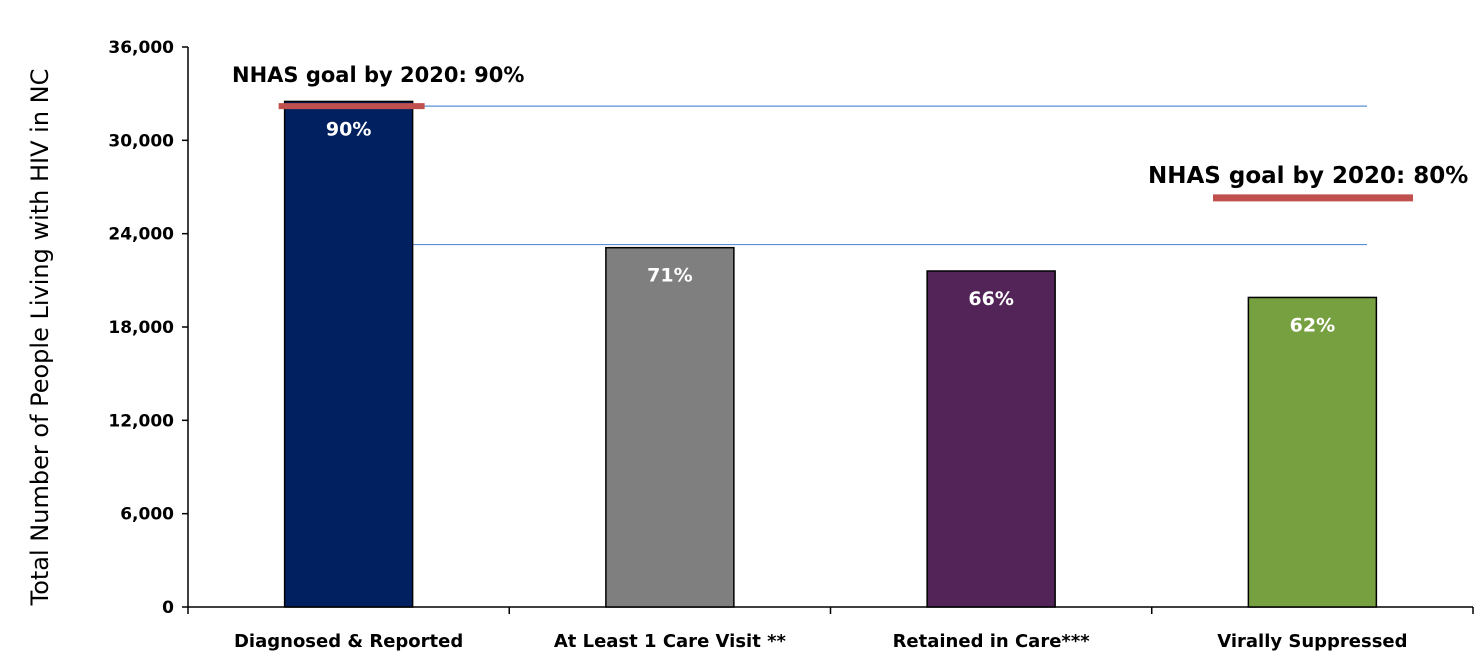 The image size is (1483, 660). Describe the element at coordinates (378, 75) in the screenshot. I see `goal-annotation-label: NHAS goal by 2020: 90%` at that location.